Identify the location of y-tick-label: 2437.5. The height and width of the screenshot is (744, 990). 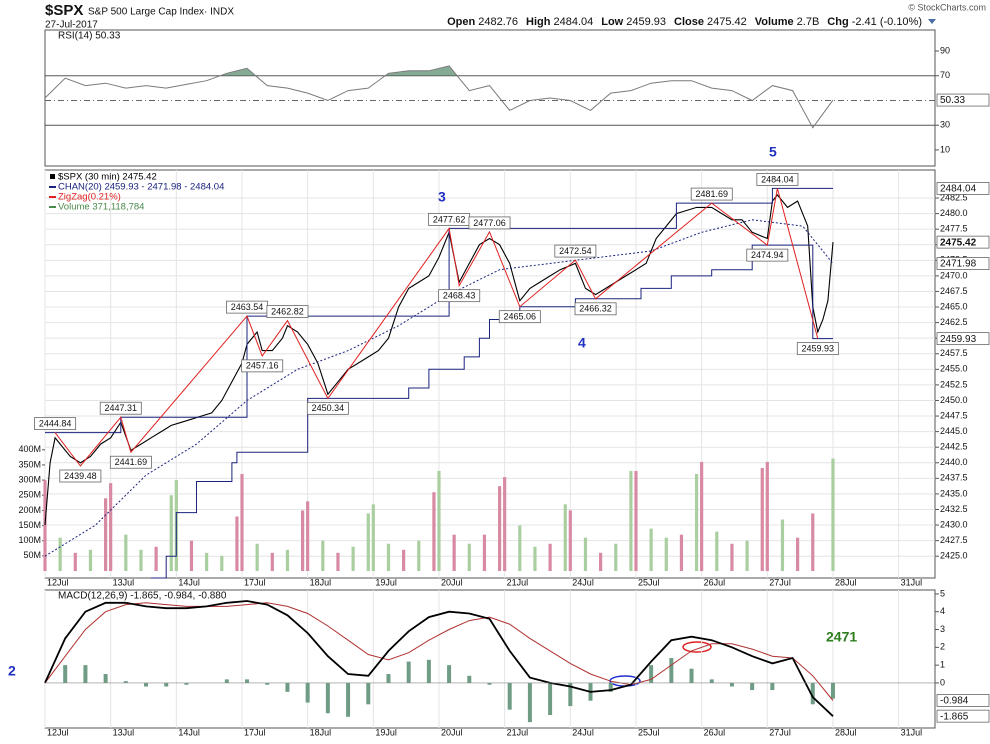
(954, 478).